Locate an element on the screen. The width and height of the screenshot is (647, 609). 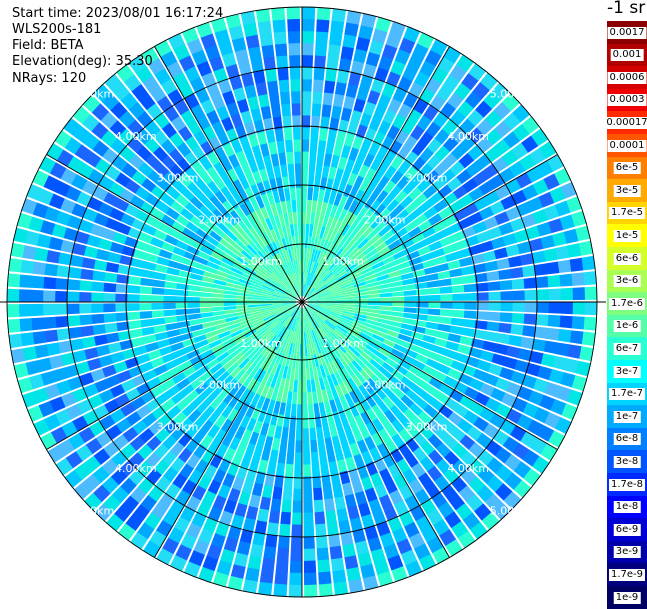
colorbar-cell: 3e-9 is located at coordinates (627, 552).